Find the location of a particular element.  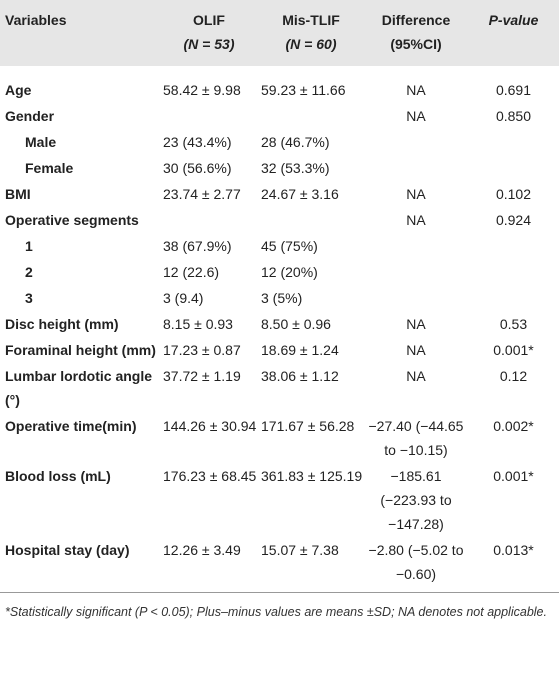

table-cell: 0.53 is located at coordinates (513, 324).